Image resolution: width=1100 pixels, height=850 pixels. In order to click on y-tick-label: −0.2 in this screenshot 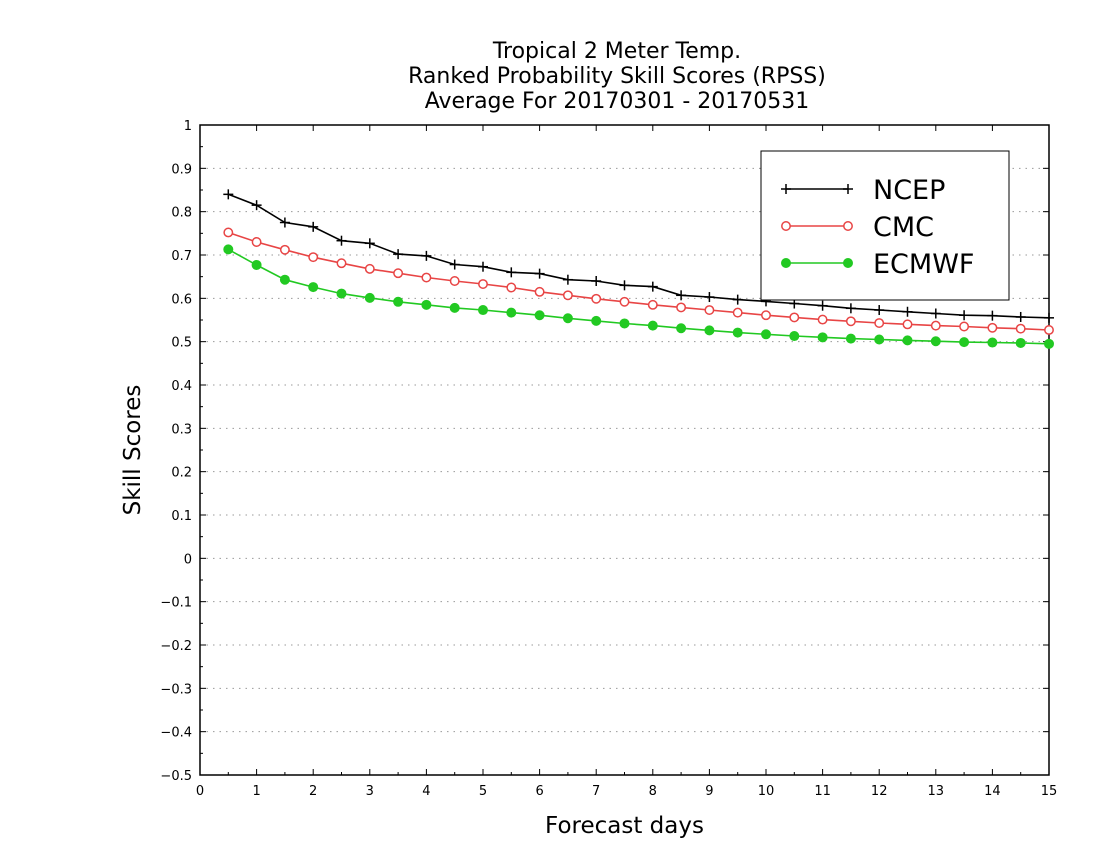, I will do `click(176, 646)`.